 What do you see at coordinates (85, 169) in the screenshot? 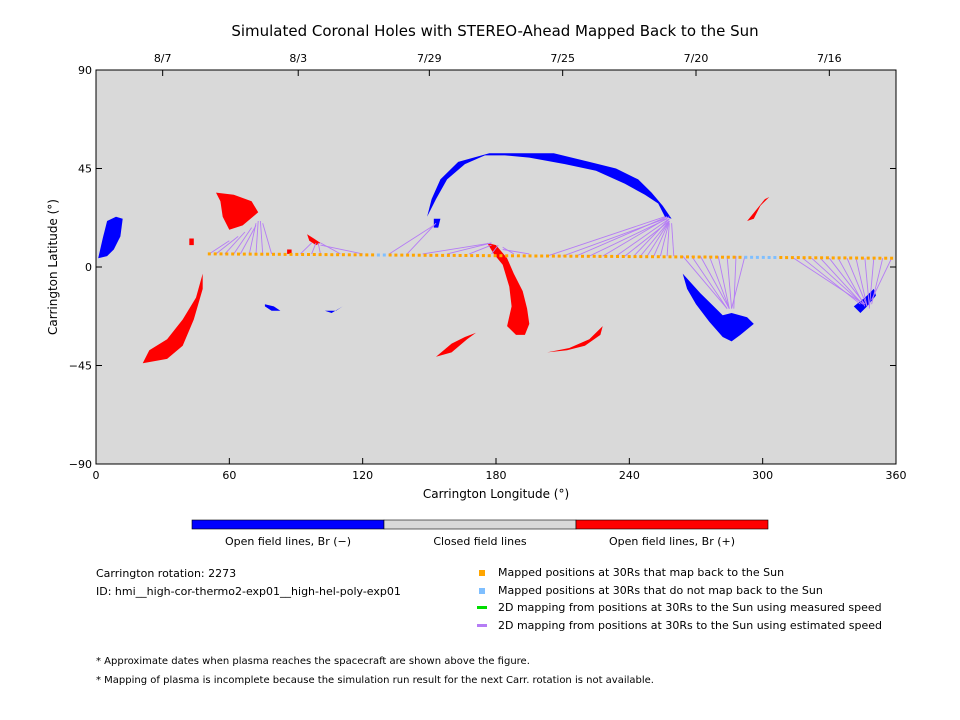
I see `y-tick-label: 45` at bounding box center [85, 169].